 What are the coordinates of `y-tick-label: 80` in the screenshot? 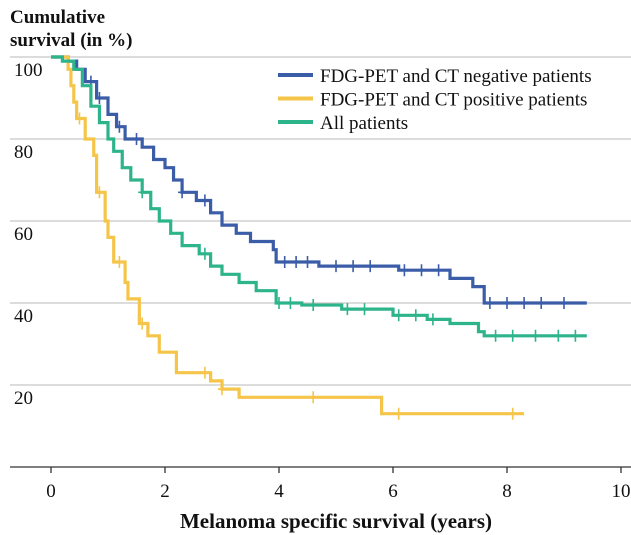 It's located at (23, 152).